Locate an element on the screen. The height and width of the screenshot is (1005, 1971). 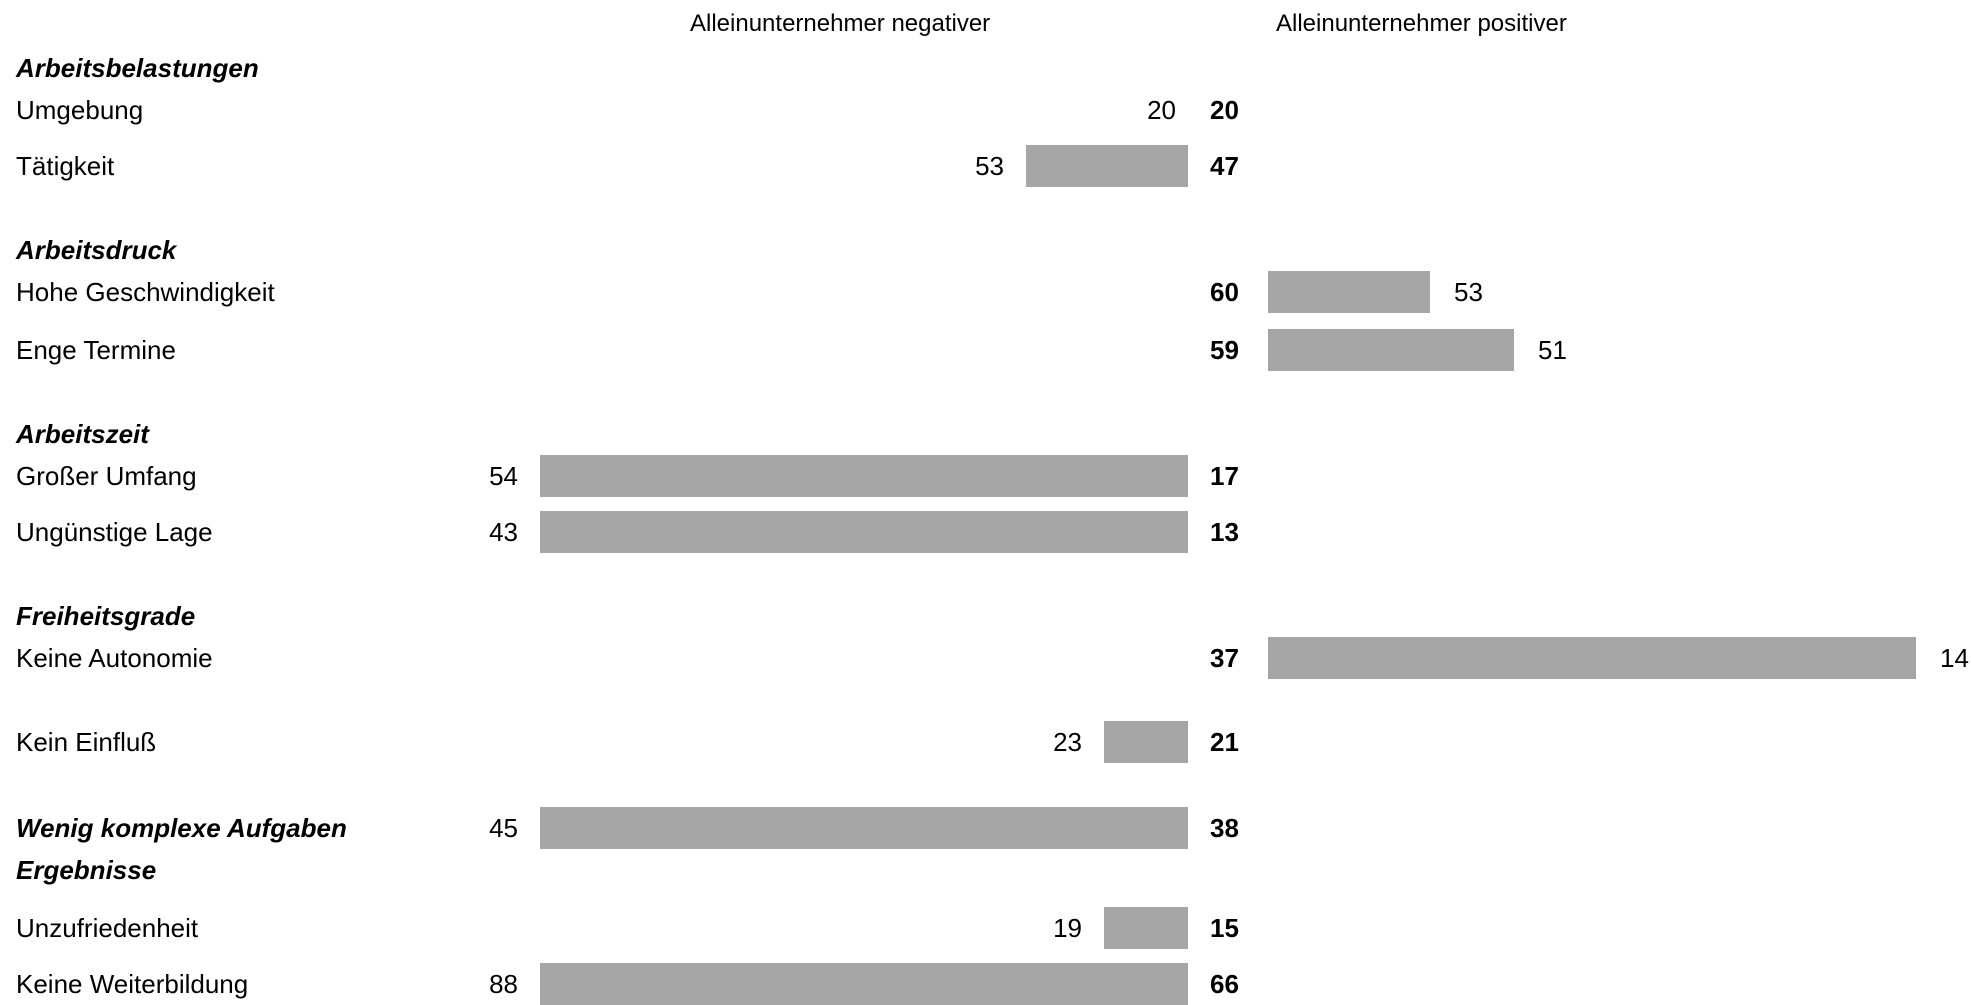
row-label: Hohe Geschwindigkeit is located at coordinates (145, 292).